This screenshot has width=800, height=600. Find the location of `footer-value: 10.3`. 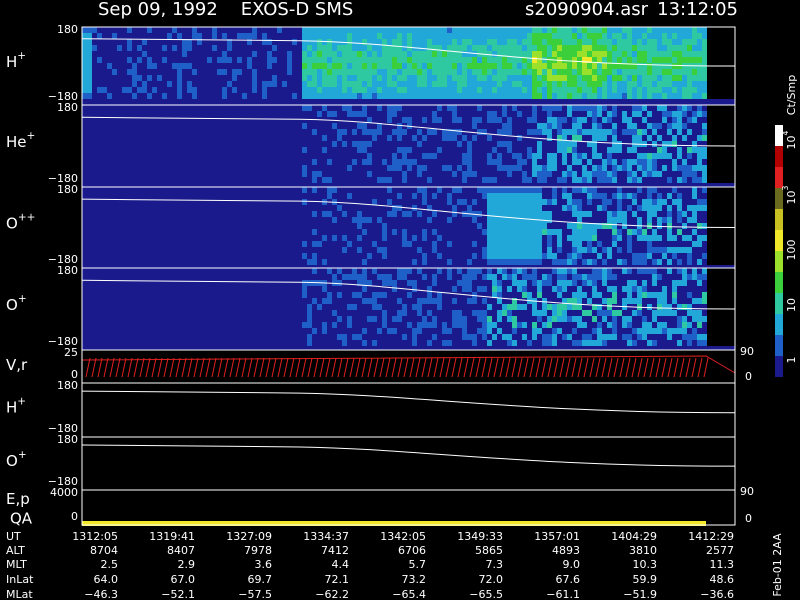

footer-value: 10.3 is located at coordinates (645, 564).